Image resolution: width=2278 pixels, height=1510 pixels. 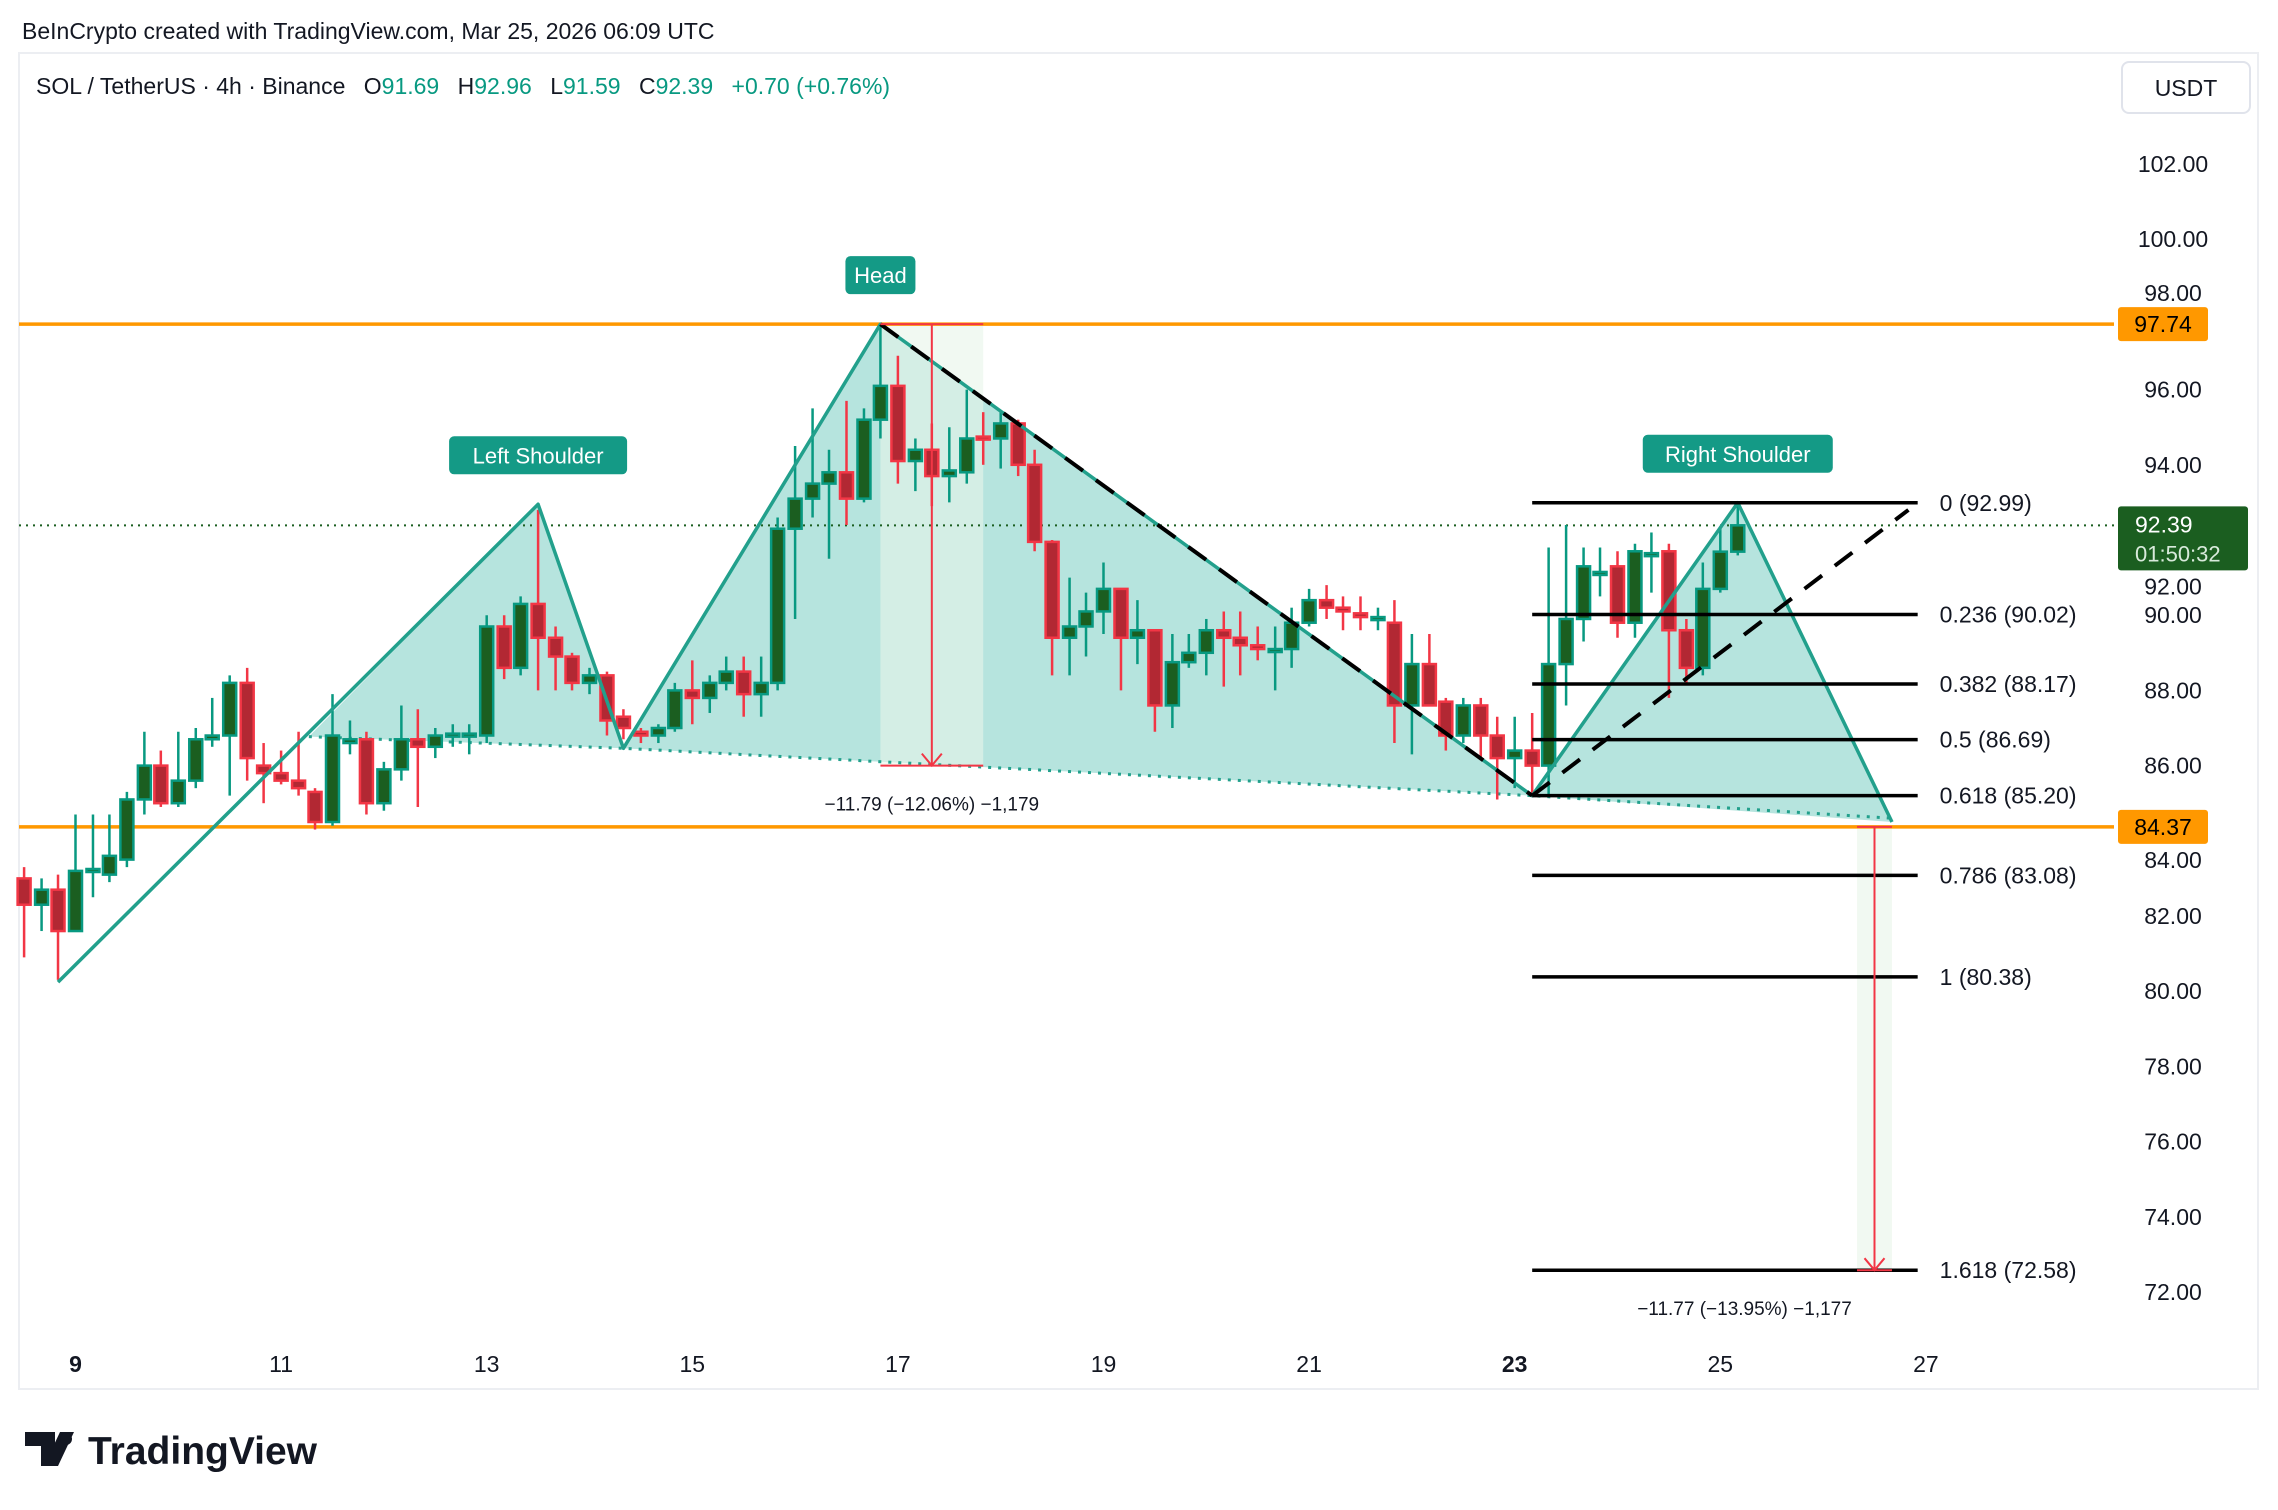 What do you see at coordinates (411, 86) in the screenshot?
I see `open-value: 91.69` at bounding box center [411, 86].